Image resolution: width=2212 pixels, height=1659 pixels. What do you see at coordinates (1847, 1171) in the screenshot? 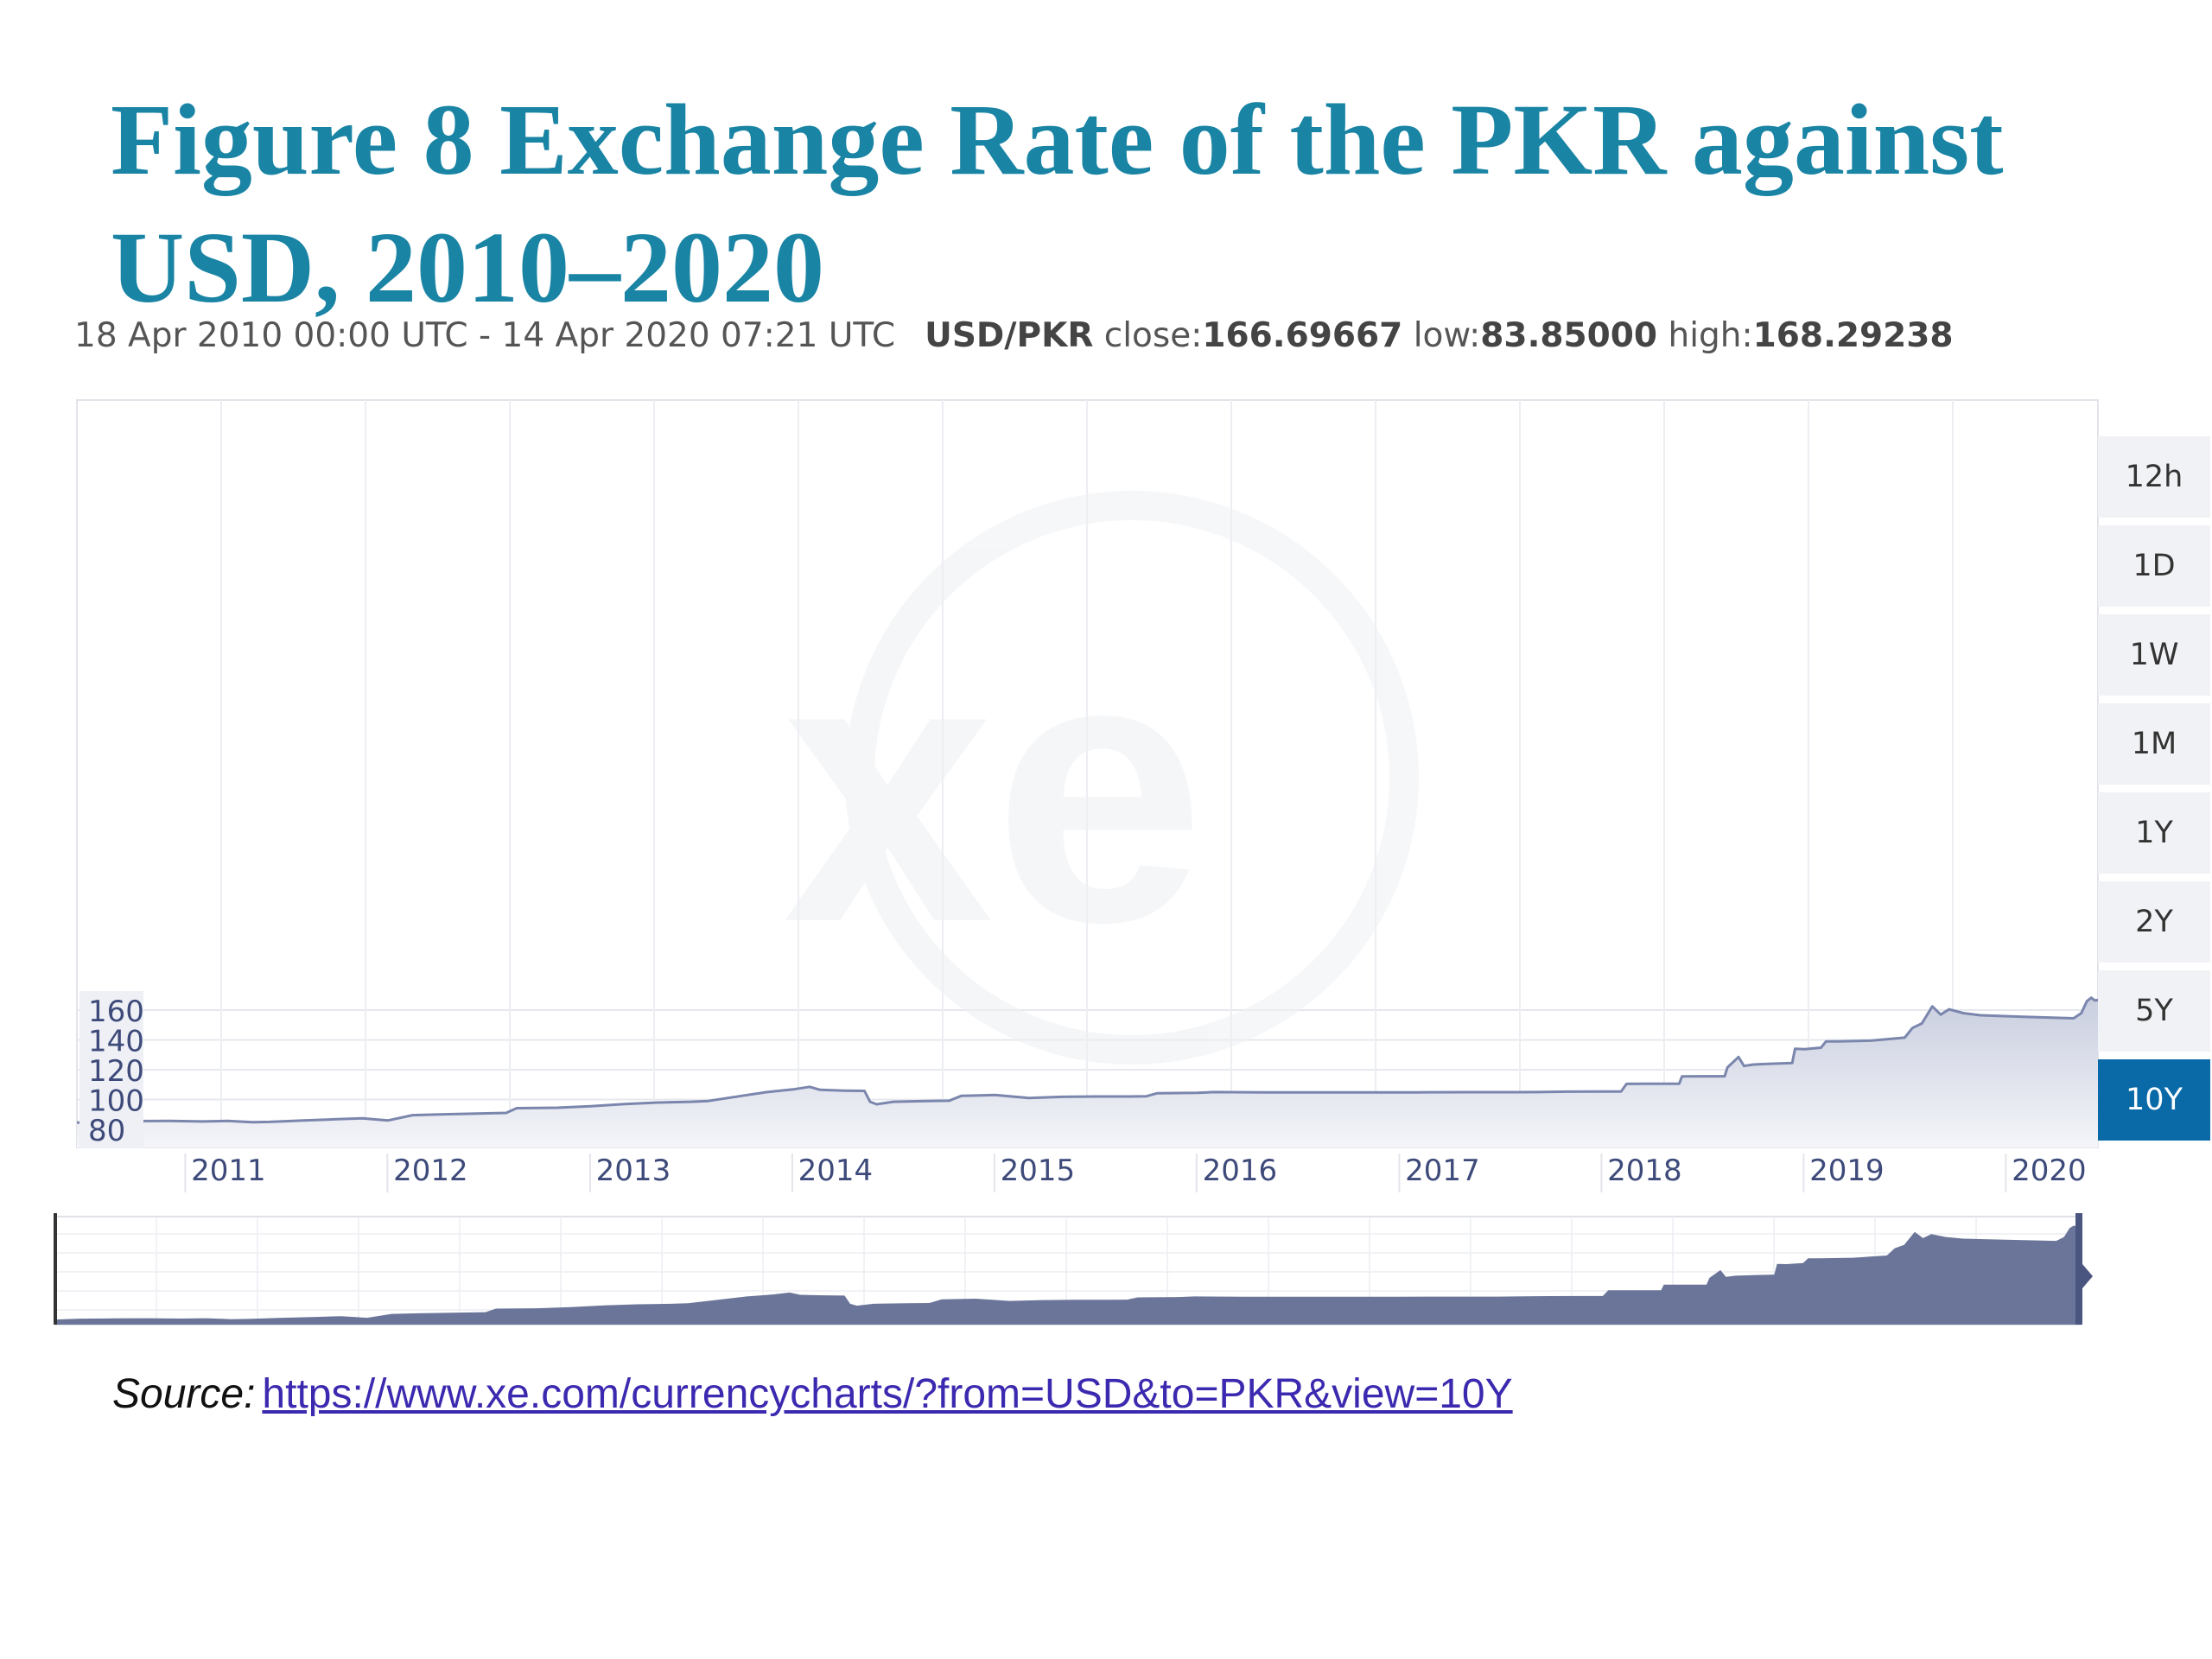
I see `x-tick-label: 2019` at bounding box center [1847, 1171].